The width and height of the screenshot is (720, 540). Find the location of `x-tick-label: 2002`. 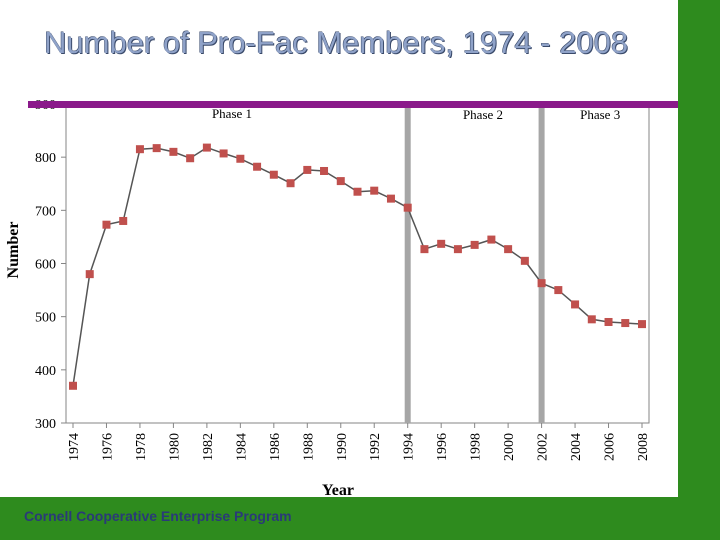

x-tick-label: 2002 is located at coordinates (543, 447).